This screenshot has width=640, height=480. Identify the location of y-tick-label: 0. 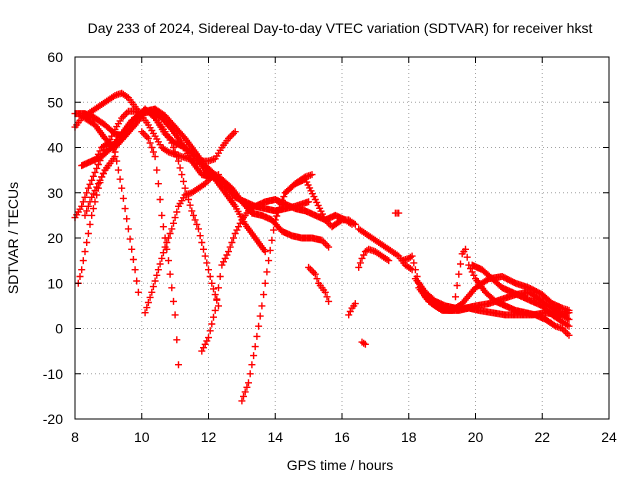
(59, 329).